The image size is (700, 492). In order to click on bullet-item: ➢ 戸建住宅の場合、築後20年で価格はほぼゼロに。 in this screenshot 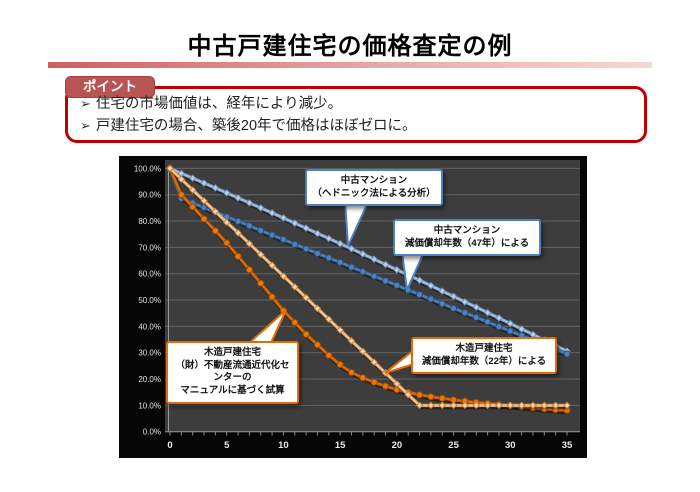, I will do `click(248, 126)`.